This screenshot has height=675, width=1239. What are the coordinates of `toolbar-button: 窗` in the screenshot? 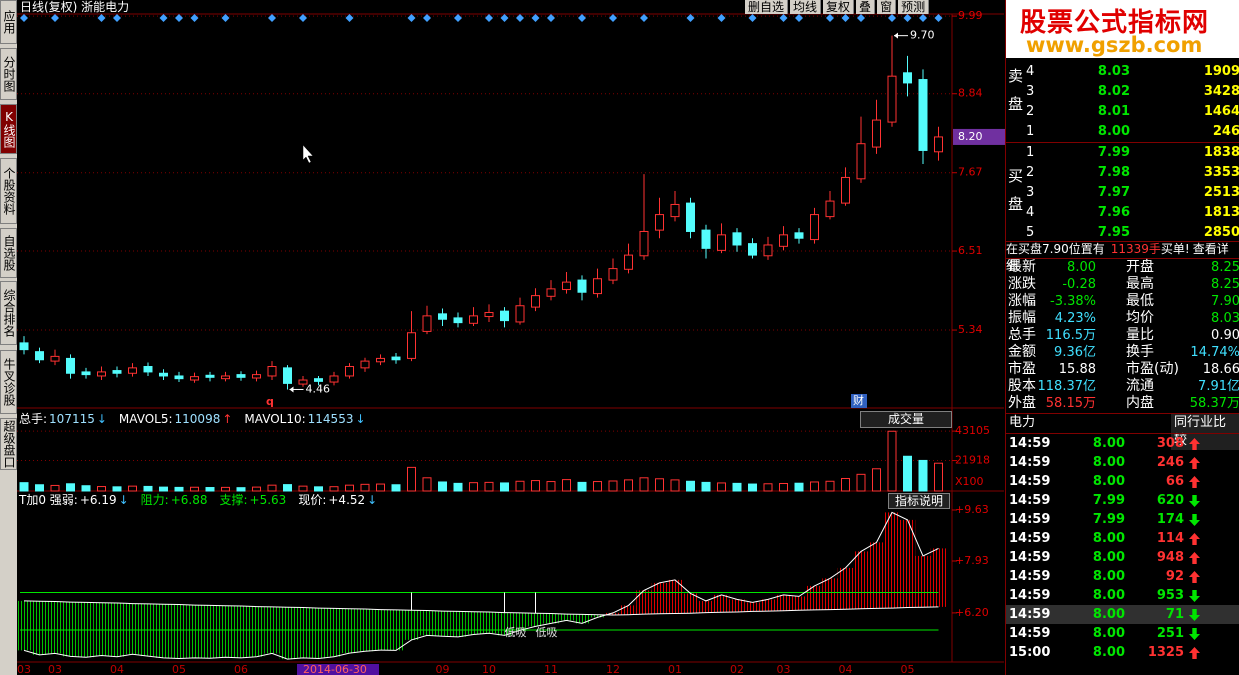 It's located at (887, 7).